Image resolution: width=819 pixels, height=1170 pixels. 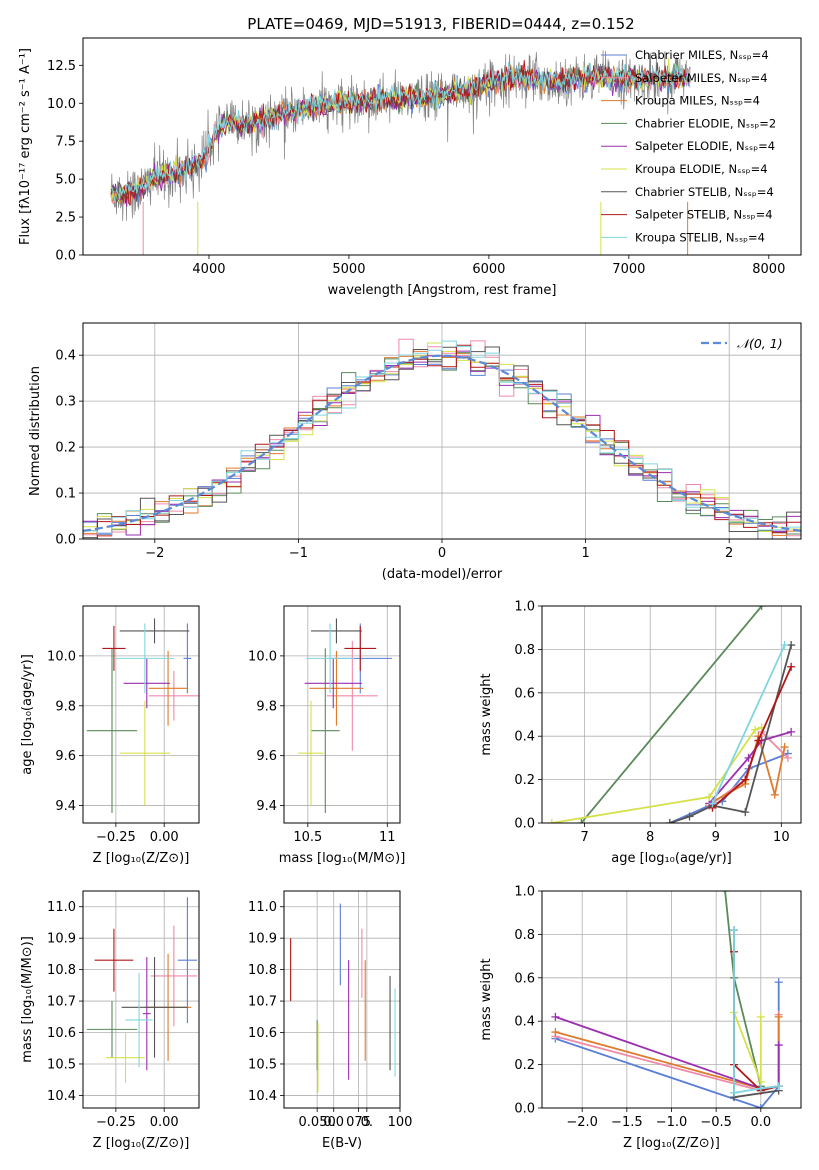 I want to click on legend-label: Kroupa MILES, Nₛₛₚ=4, so click(x=697, y=101).